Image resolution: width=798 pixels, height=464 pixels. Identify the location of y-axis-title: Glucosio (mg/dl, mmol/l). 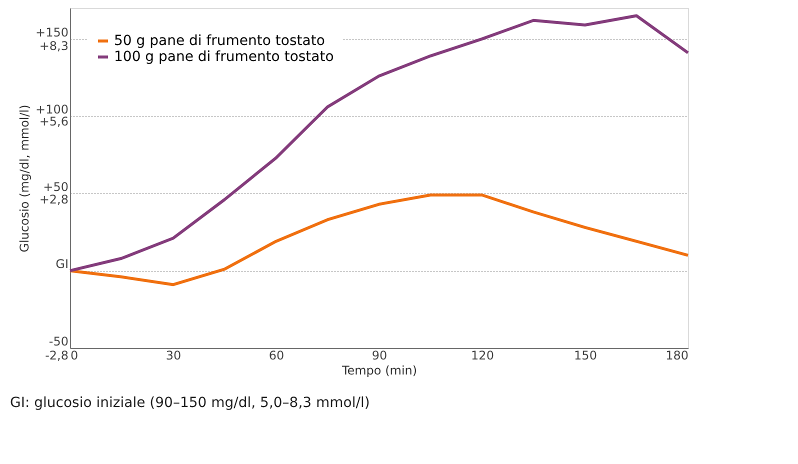
(25, 178).